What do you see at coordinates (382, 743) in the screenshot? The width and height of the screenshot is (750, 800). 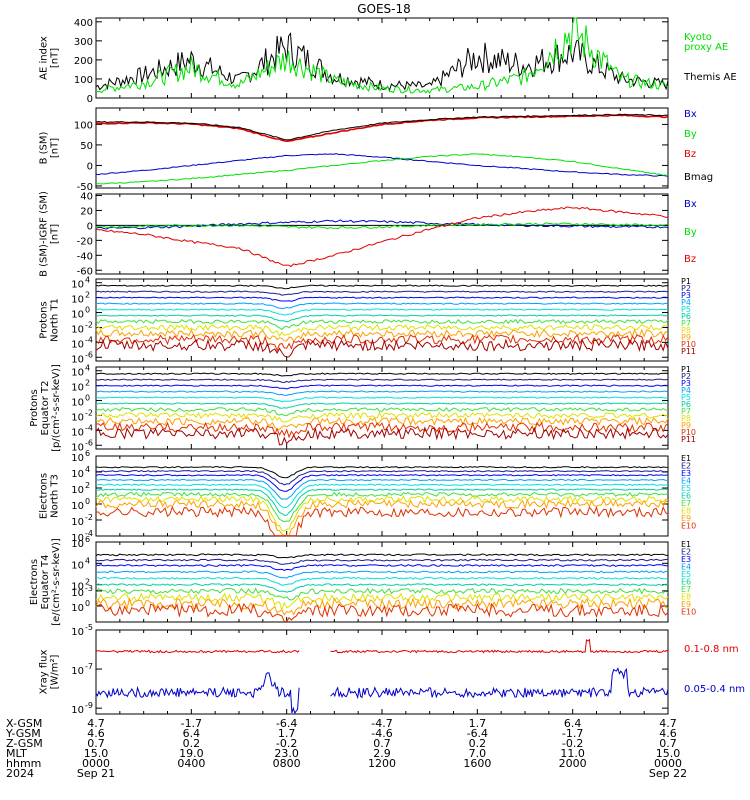 I see `ephemeris-value: 0.7` at bounding box center [382, 743].